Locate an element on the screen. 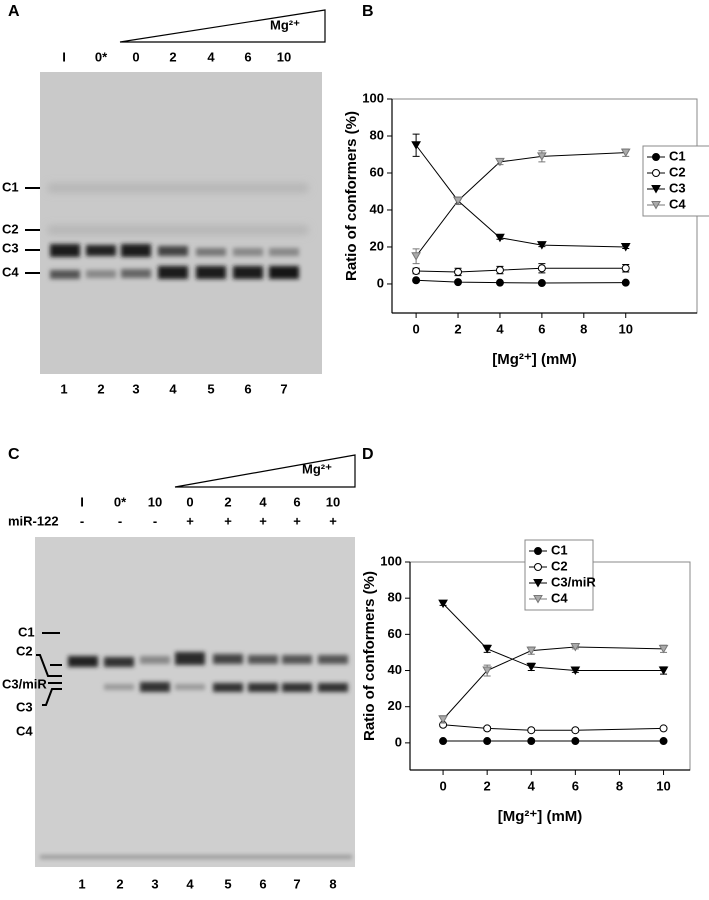 The width and height of the screenshot is (709, 900). x-tick-label: 0 is located at coordinates (415, 328).